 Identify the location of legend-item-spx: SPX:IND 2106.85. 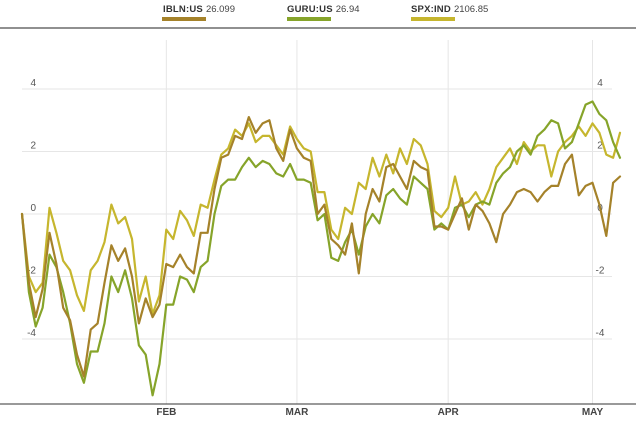
(449, 9).